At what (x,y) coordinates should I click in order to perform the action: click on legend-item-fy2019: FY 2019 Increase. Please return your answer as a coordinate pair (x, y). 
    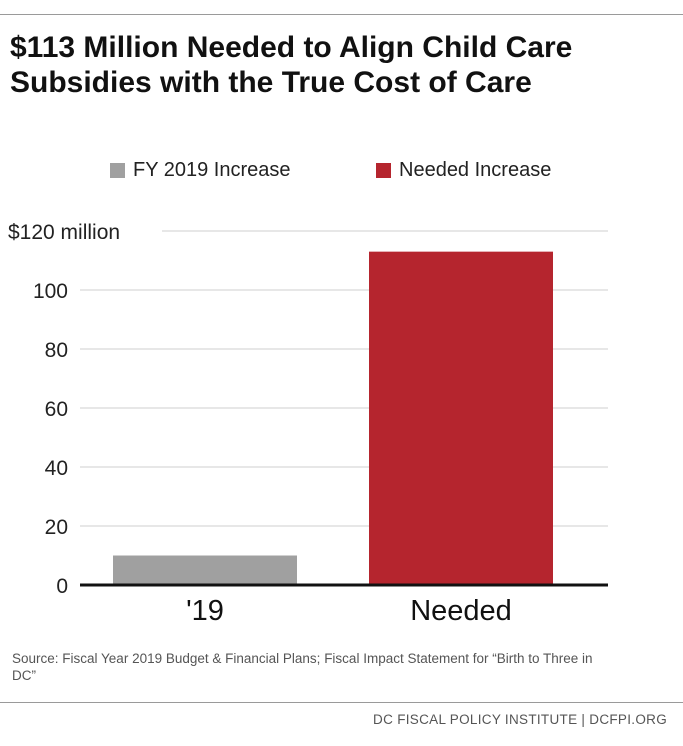
    Looking at the image, I should click on (200, 170).